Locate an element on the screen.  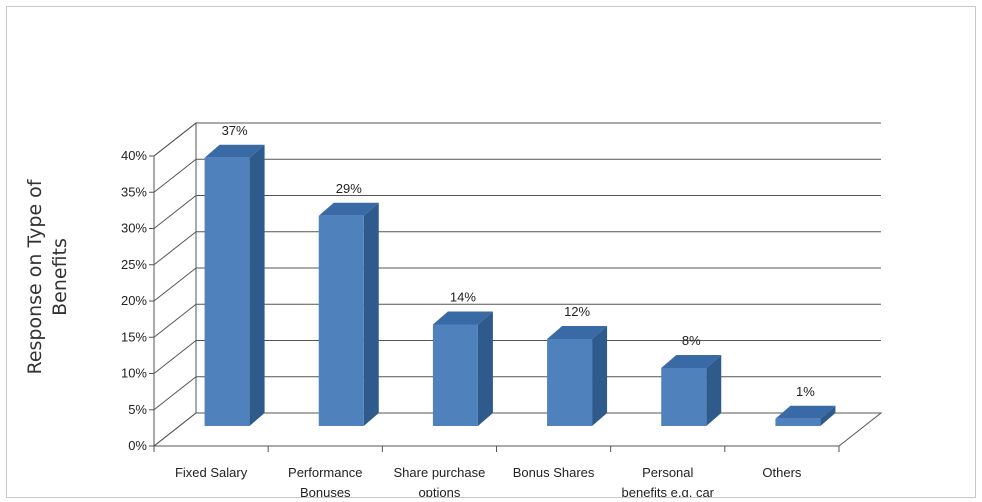
category-label: Performance is located at coordinates (325, 472).